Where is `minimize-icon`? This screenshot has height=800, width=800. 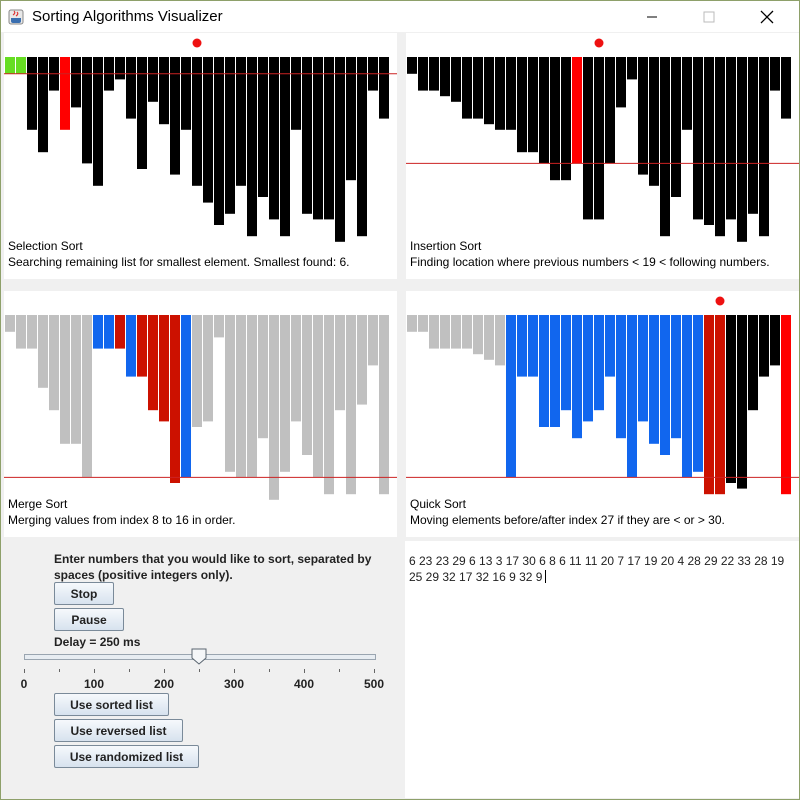 minimize-icon is located at coordinates (652, 16).